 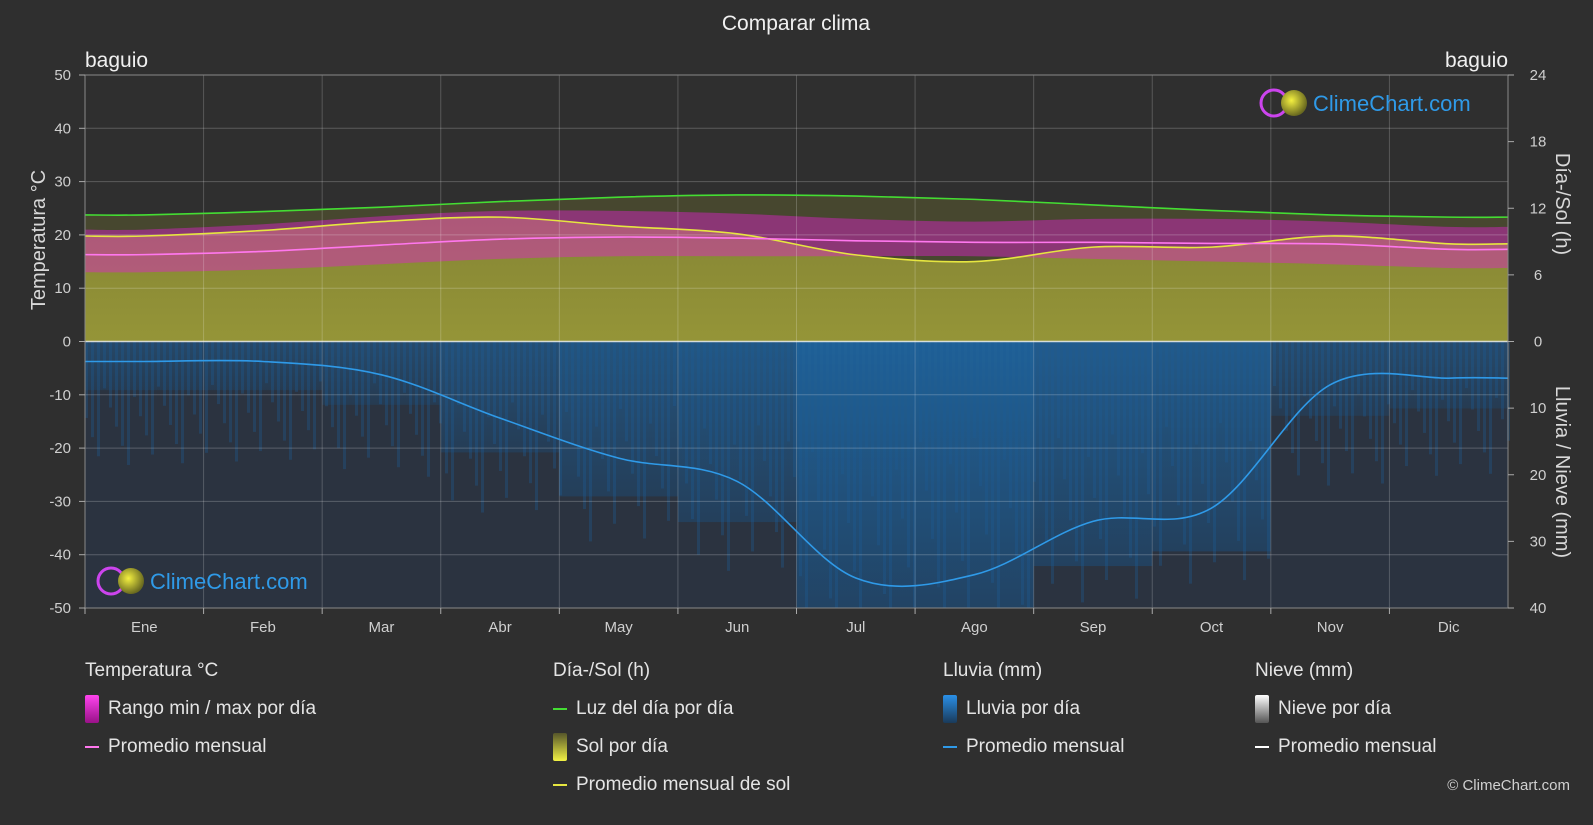 I want to click on snow-swatch, so click(x=1262, y=709).